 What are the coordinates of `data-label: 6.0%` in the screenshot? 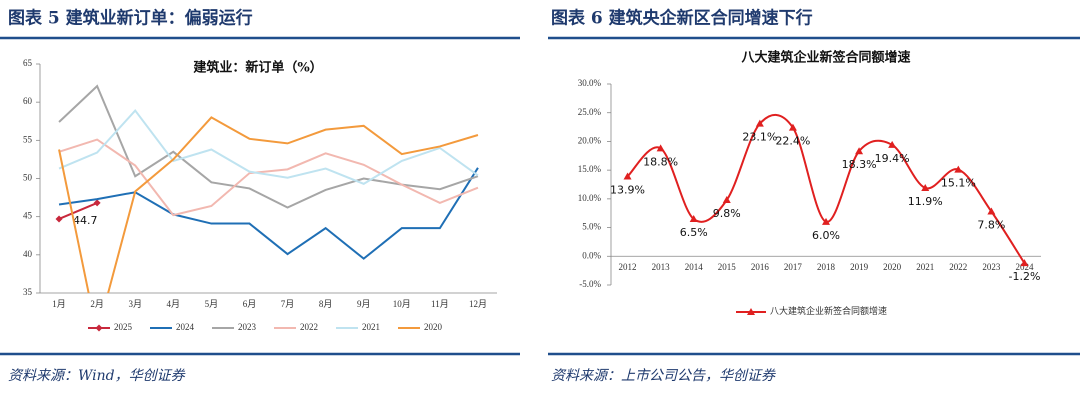 It's located at (826, 235).